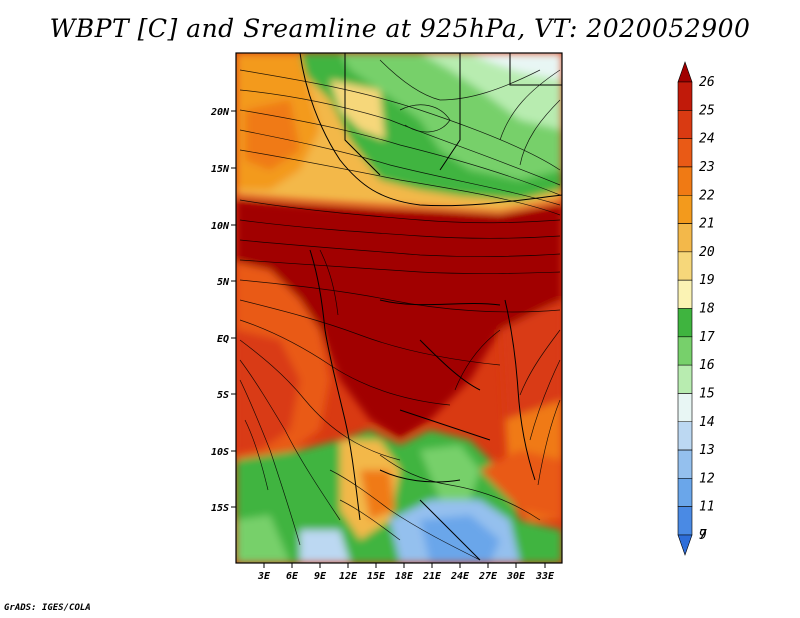 This screenshot has height=618, width=800. Describe the element at coordinates (707, 224) in the screenshot. I see `colorbar-label: 21` at that location.